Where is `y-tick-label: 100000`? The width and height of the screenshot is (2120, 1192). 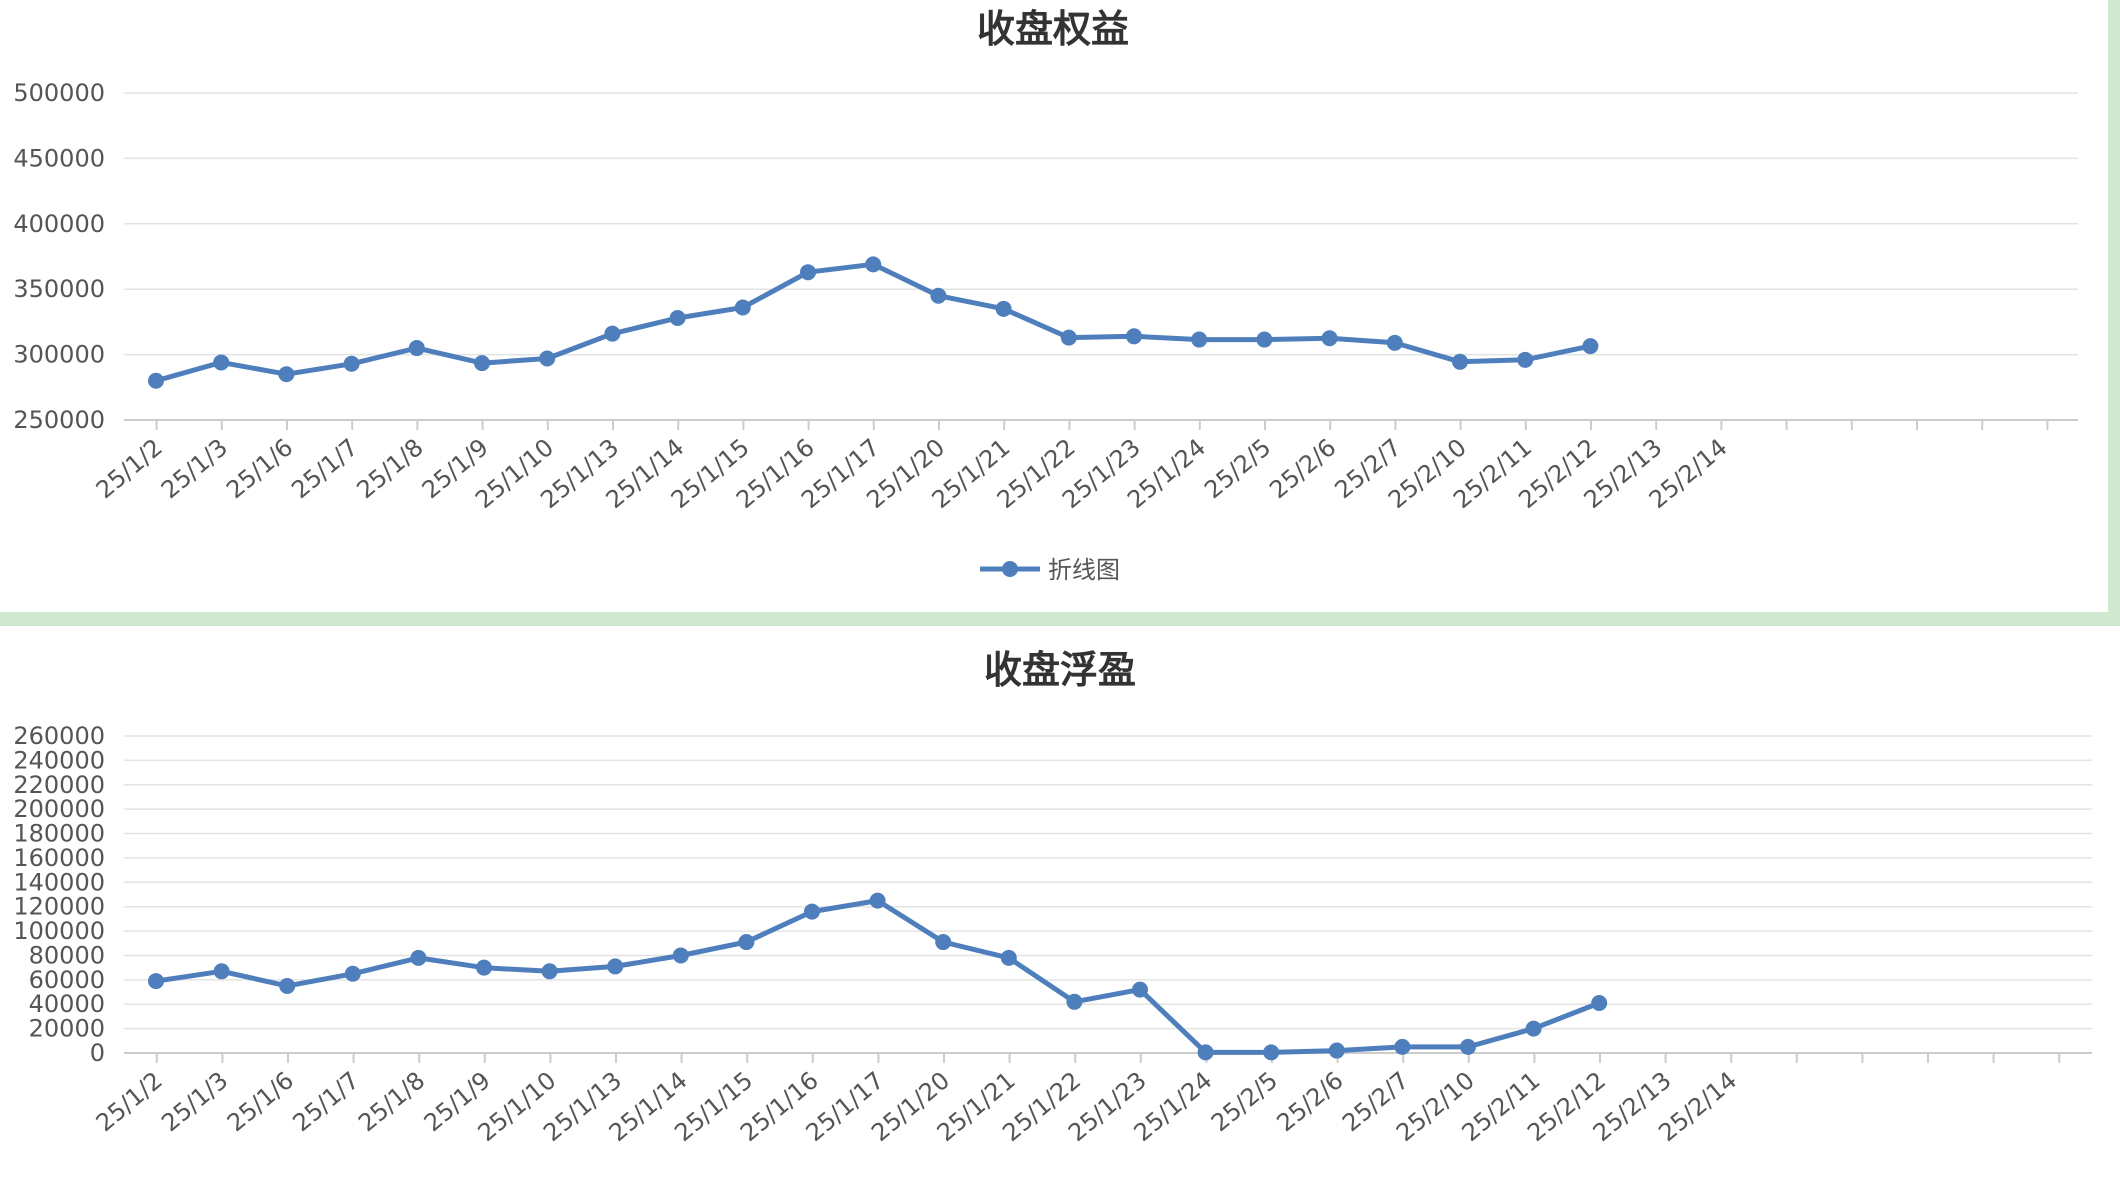
y-tick-label: 100000 is located at coordinates (59, 931).